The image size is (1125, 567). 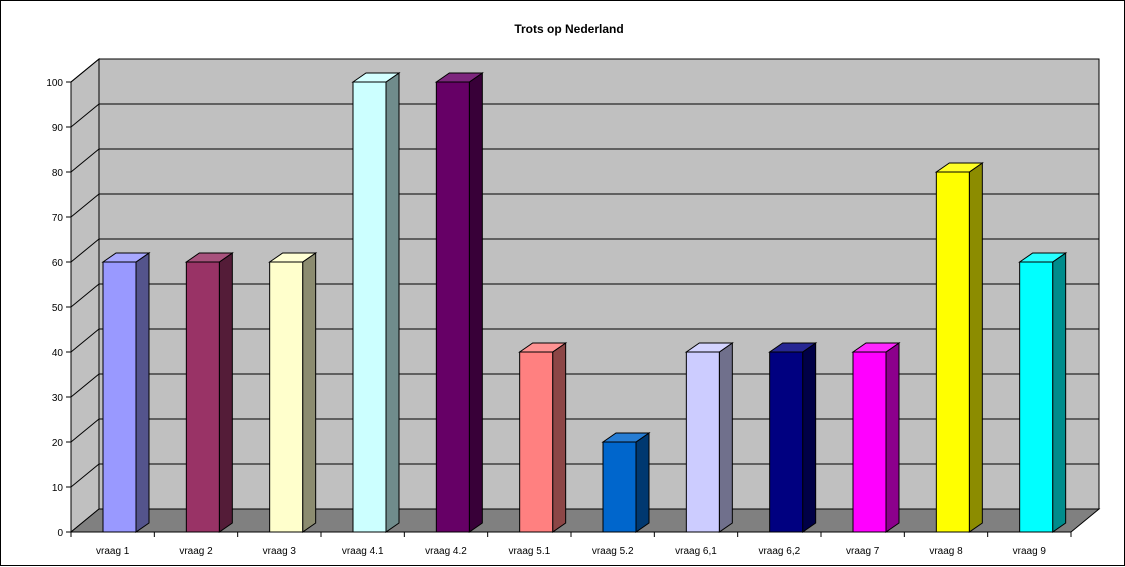 I want to click on chart-title: Trots op Nederland, so click(x=568, y=29).